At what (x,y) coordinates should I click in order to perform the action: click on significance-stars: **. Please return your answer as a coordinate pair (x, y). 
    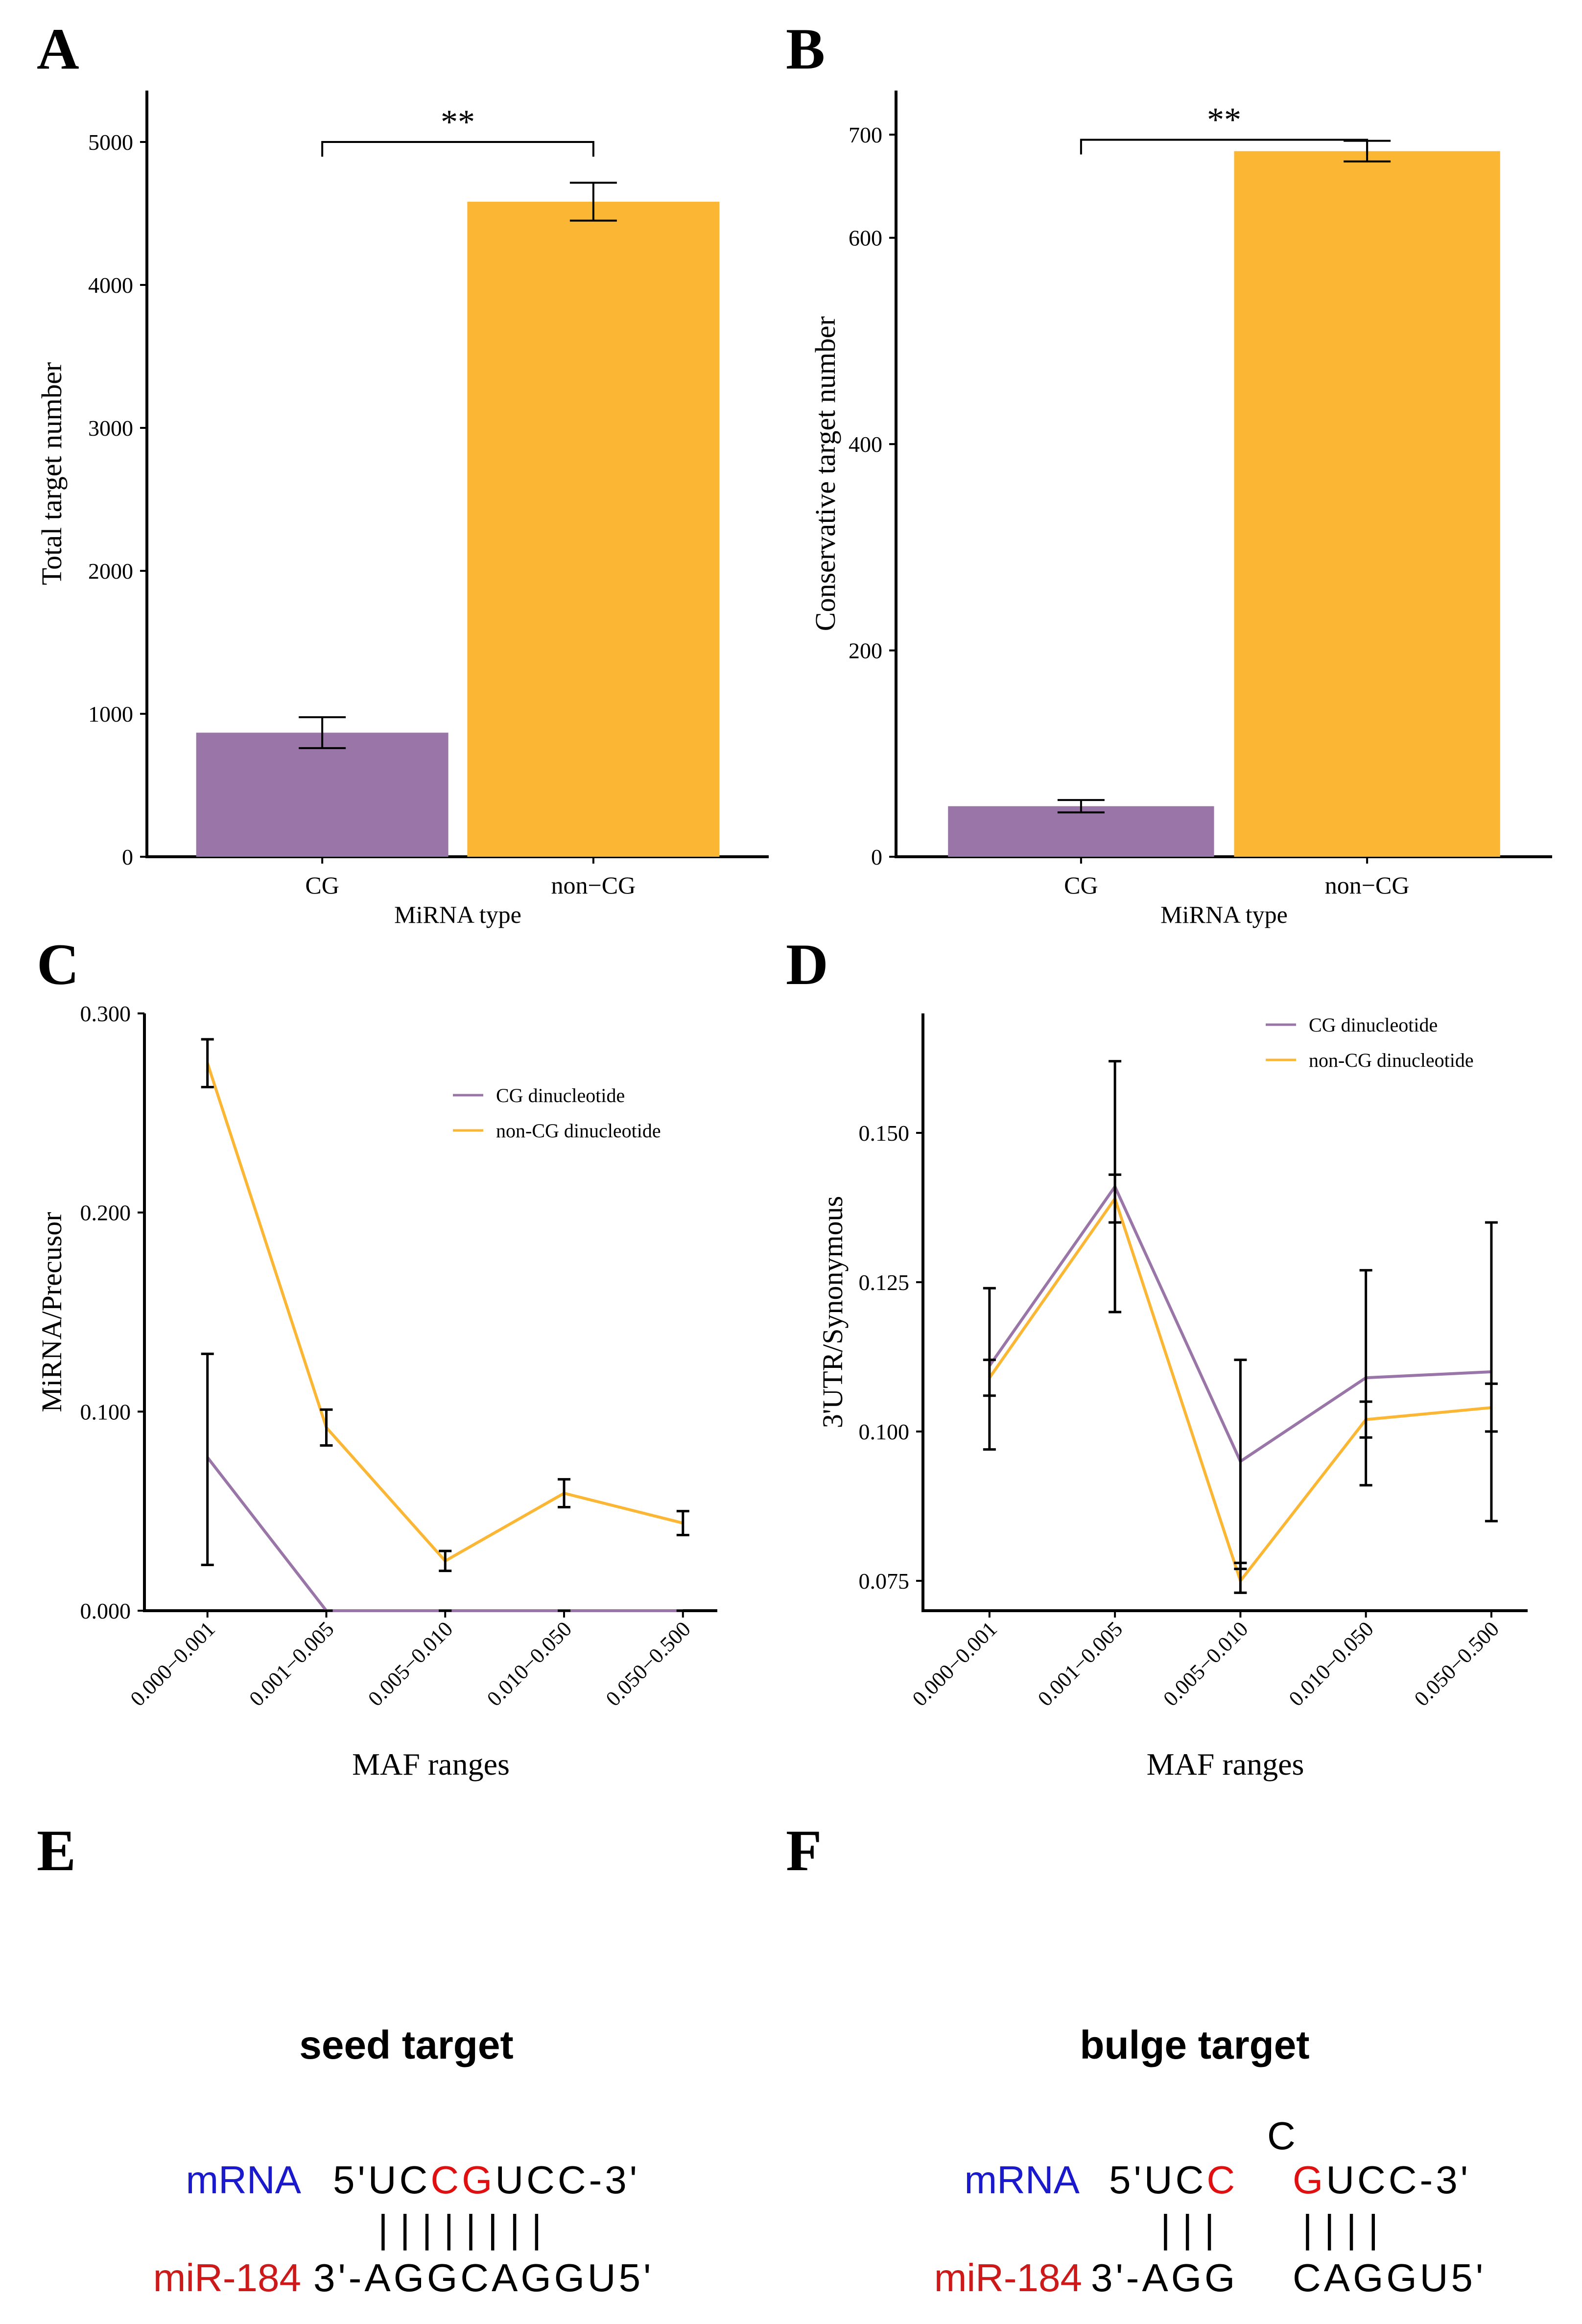
    Looking at the image, I should click on (1224, 120).